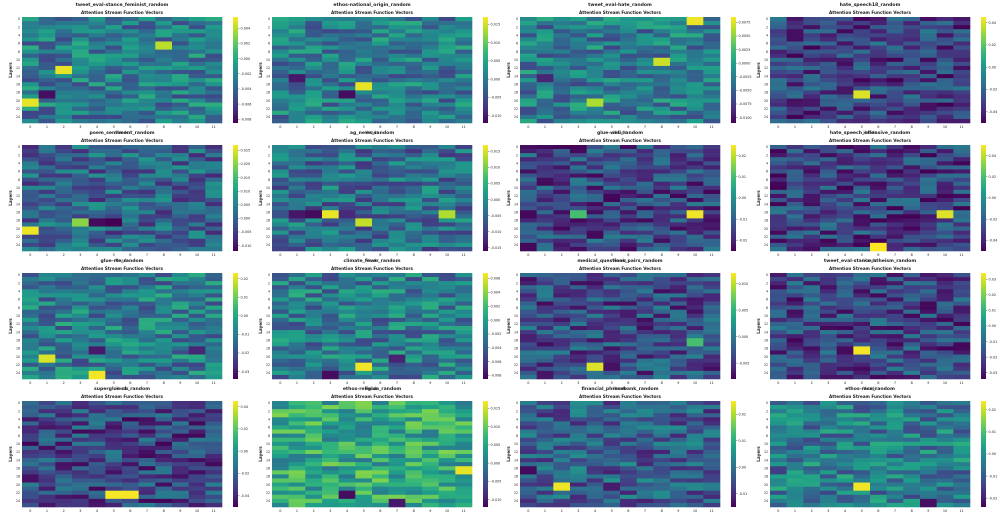 This screenshot has width=997, height=514. What do you see at coordinates (993, 23) in the screenshot?
I see `colorbar-tick-label: 0.04` at bounding box center [993, 23].